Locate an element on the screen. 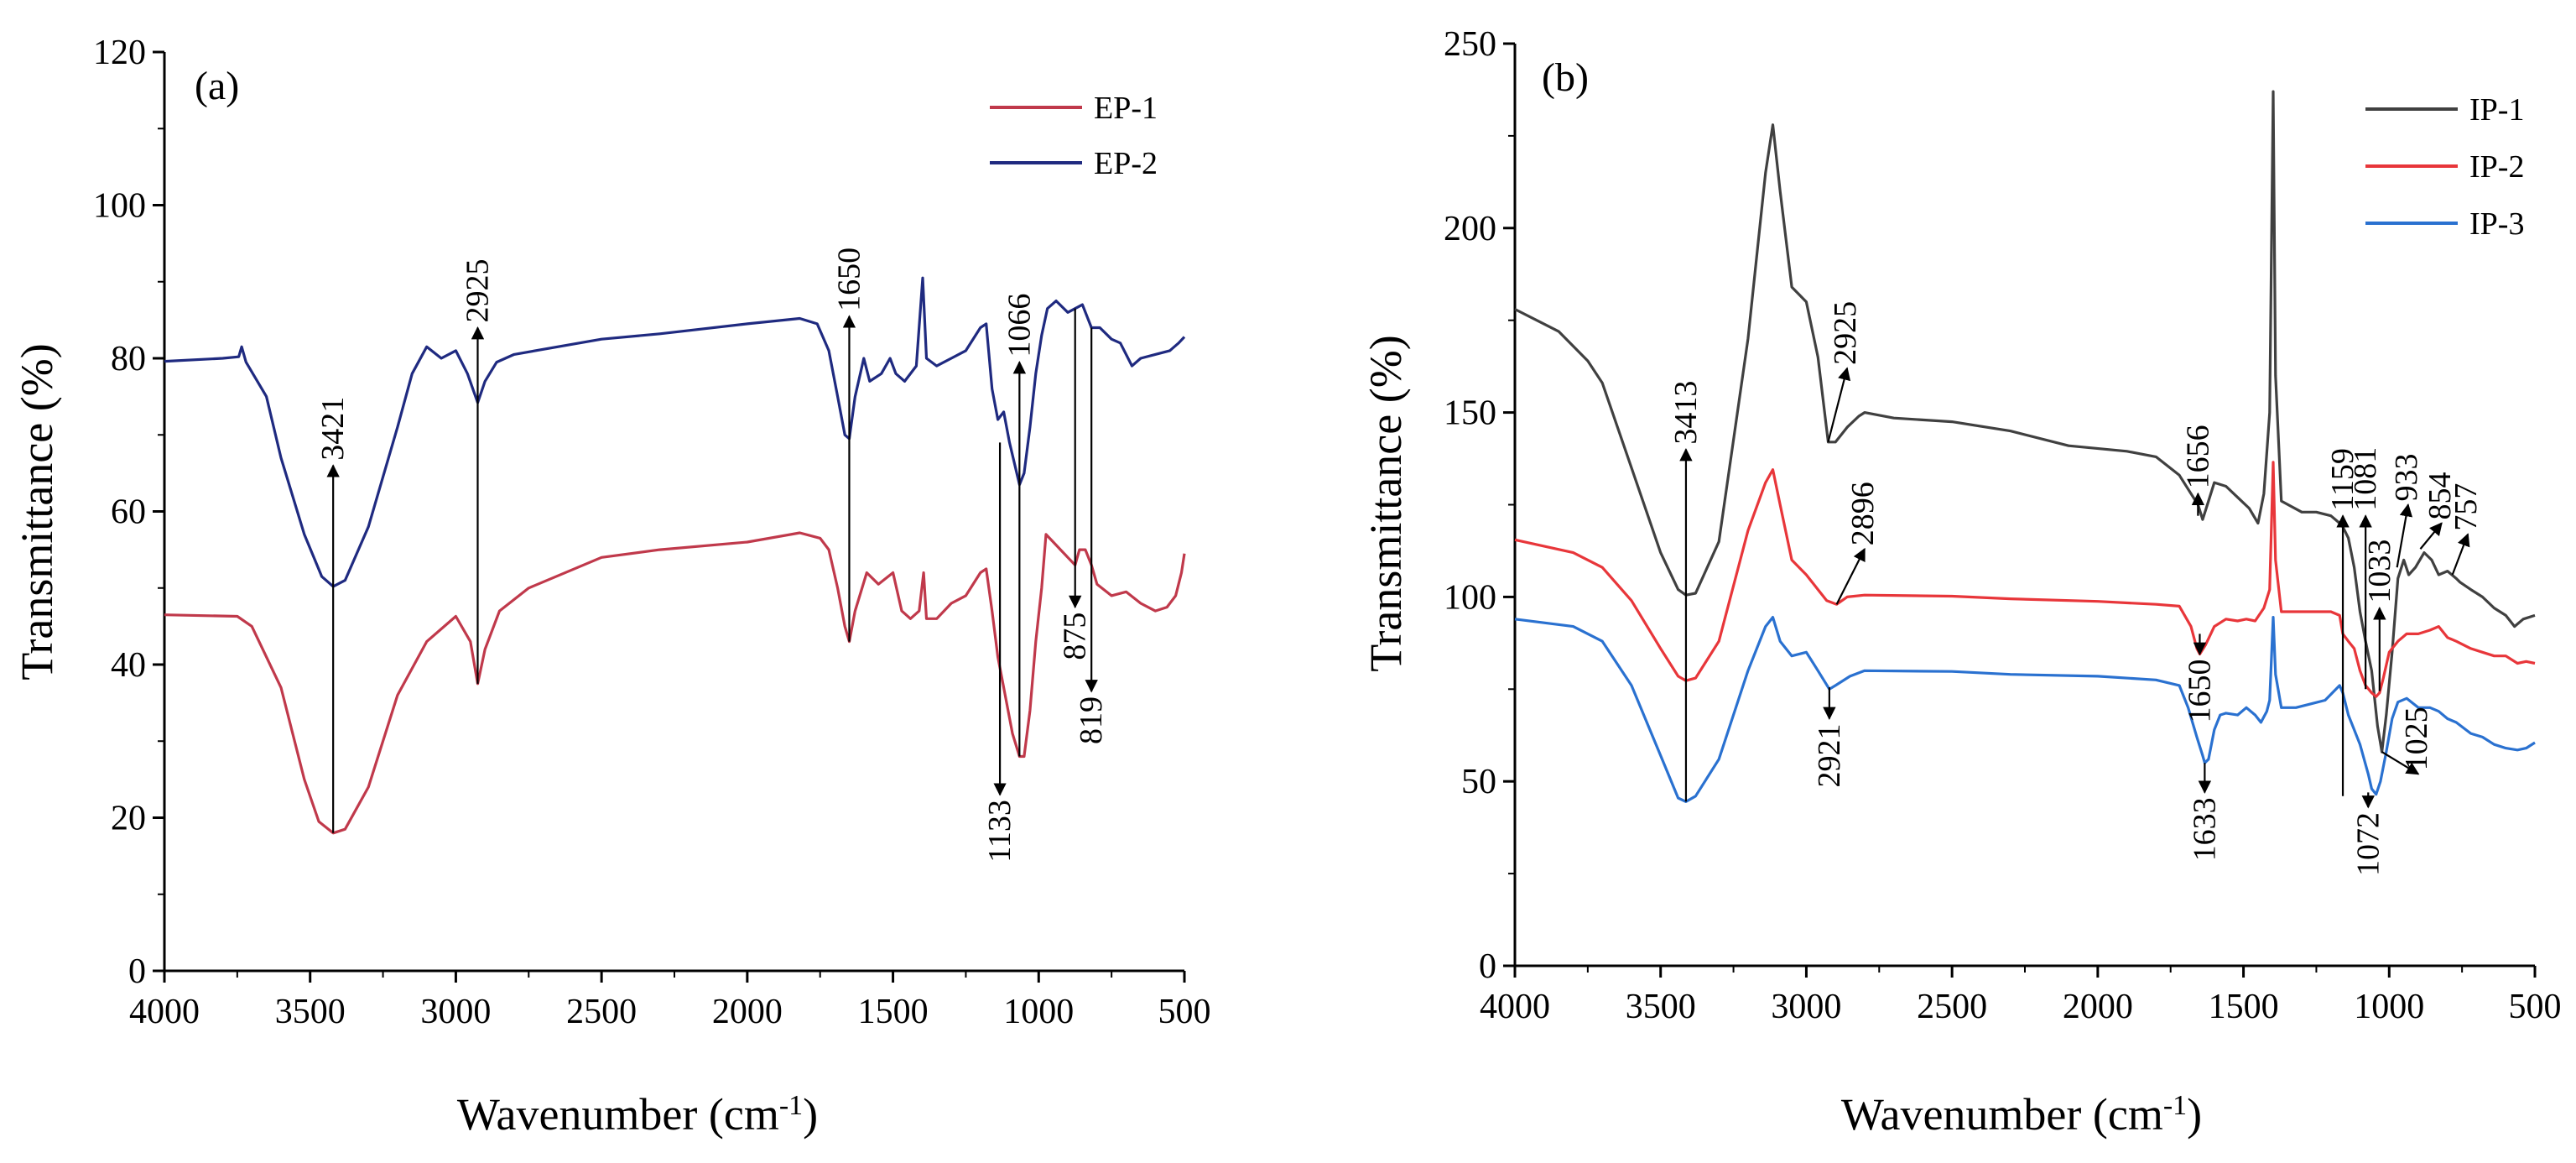 Image resolution: width=2576 pixels, height=1163 pixels. annotation-label-1656: 1656 is located at coordinates (2197, 456).